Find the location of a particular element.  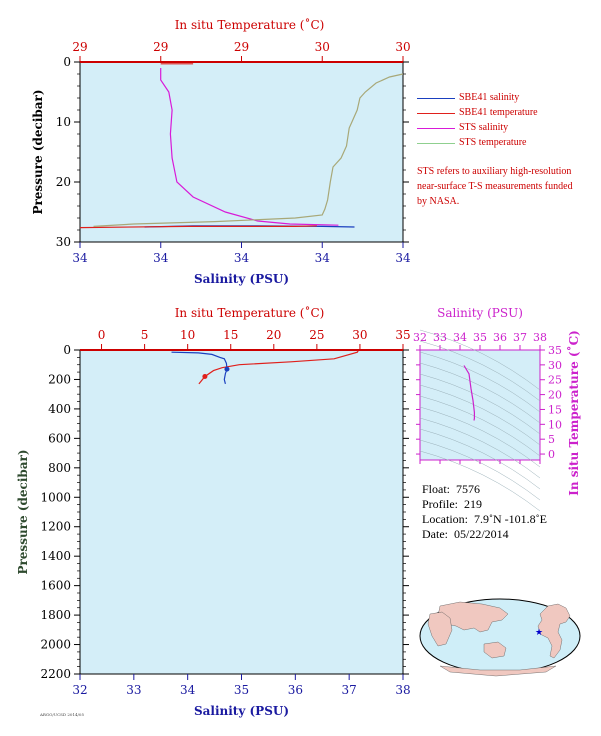

full_profile-pressure-tick-label: 800 is located at coordinates (59, 468).